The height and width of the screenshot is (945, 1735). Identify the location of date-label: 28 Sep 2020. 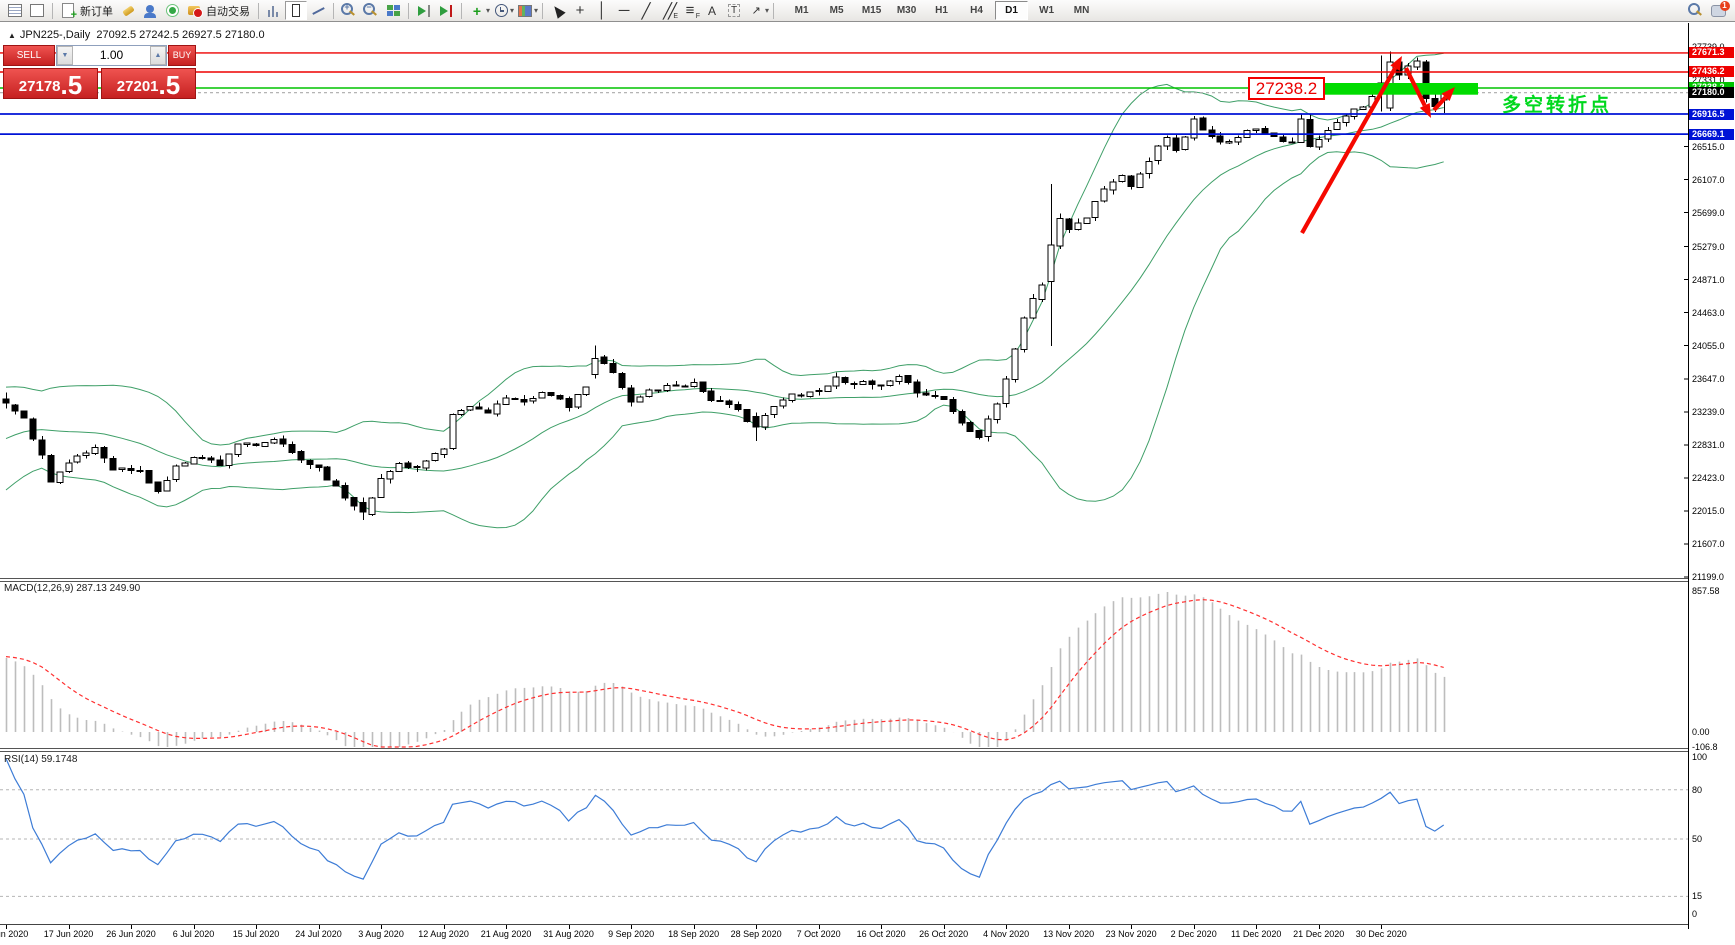
(756, 934).